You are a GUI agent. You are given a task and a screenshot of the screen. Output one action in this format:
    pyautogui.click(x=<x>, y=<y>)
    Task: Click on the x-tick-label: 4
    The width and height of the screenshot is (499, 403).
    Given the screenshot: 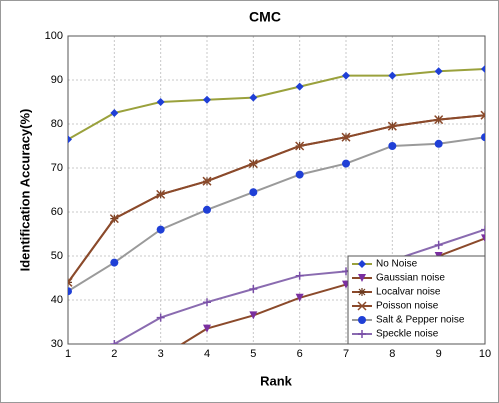 What is the action you would take?
    pyautogui.click(x=207, y=354)
    